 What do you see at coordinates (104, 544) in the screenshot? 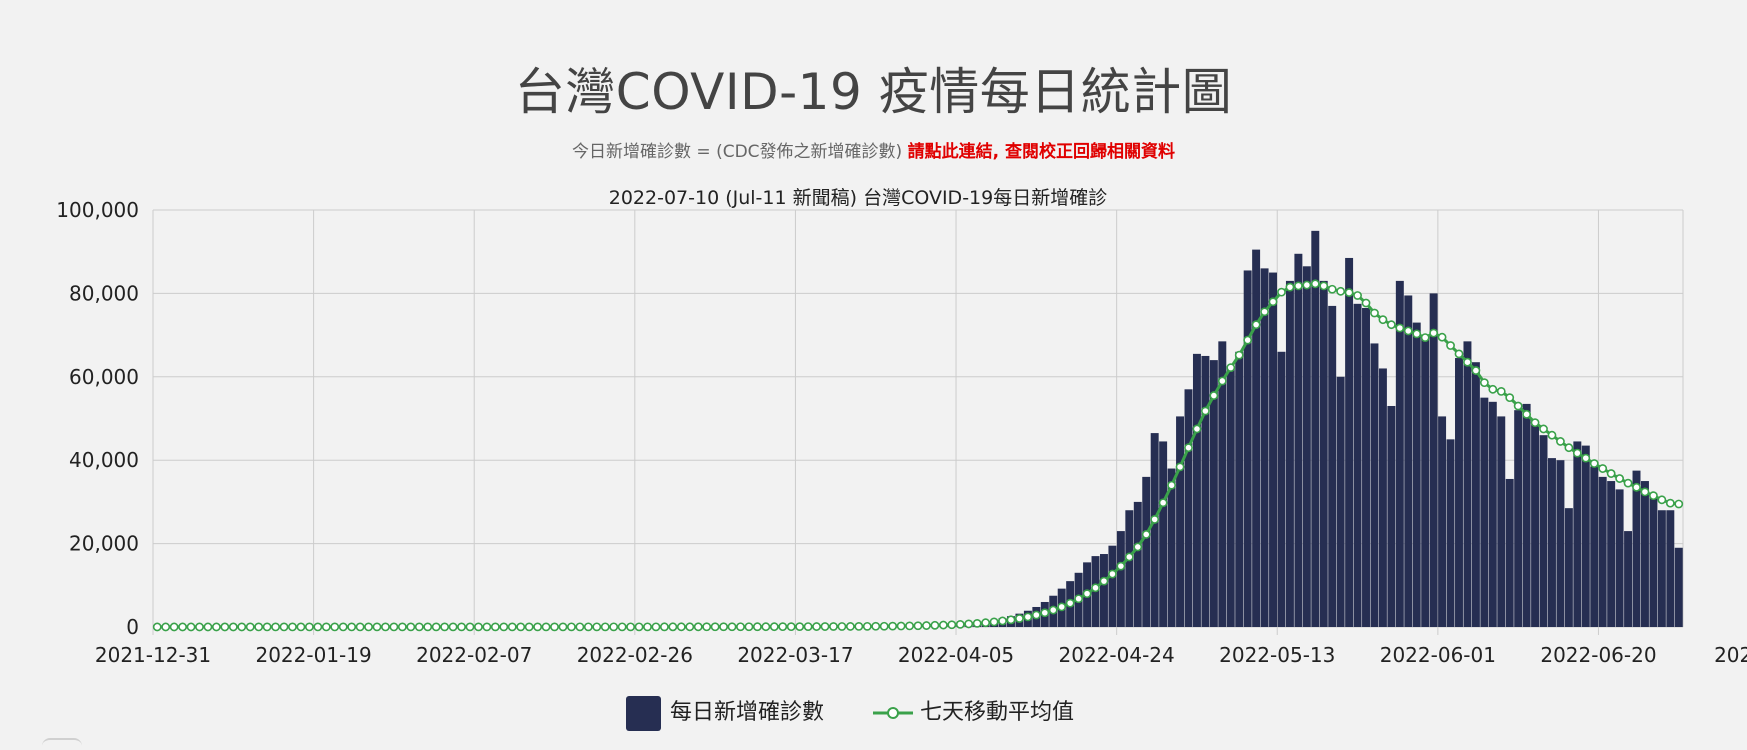
I see `y-tick-label: 20,000` at bounding box center [104, 544].